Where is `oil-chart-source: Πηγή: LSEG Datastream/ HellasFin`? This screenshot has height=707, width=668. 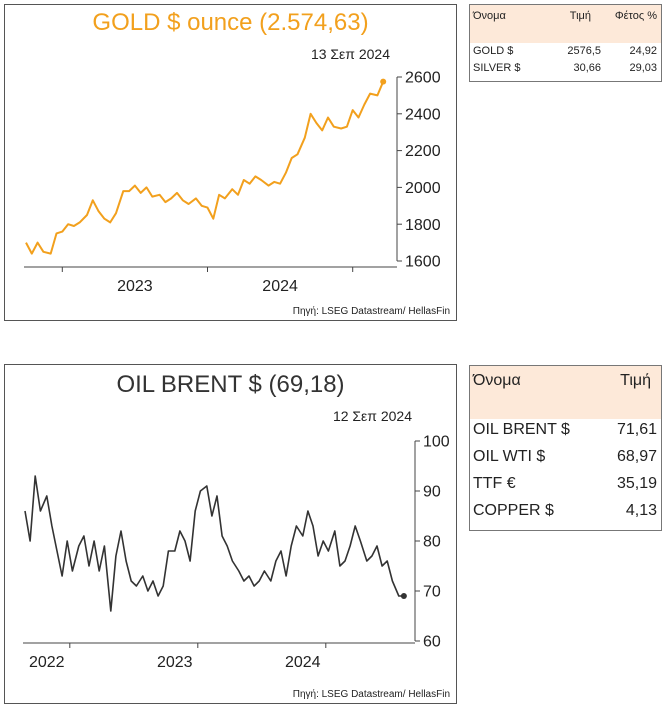 oil-chart-source: Πηγή: LSEG Datastream/ HellasFin is located at coordinates (371, 694).